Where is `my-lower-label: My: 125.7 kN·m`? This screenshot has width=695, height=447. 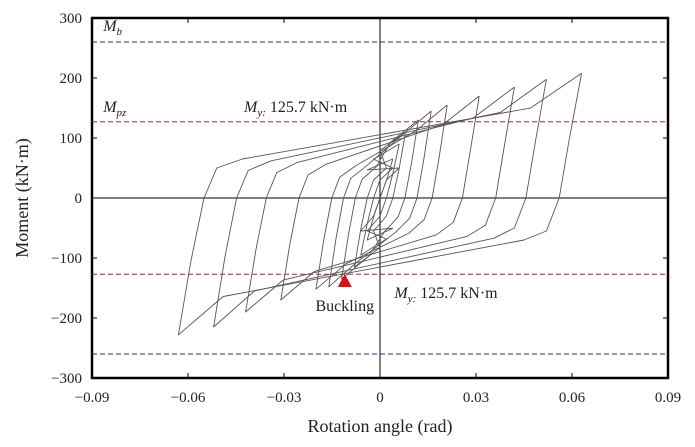 my-lower-label: My: 125.7 kN·m is located at coordinates (445, 295).